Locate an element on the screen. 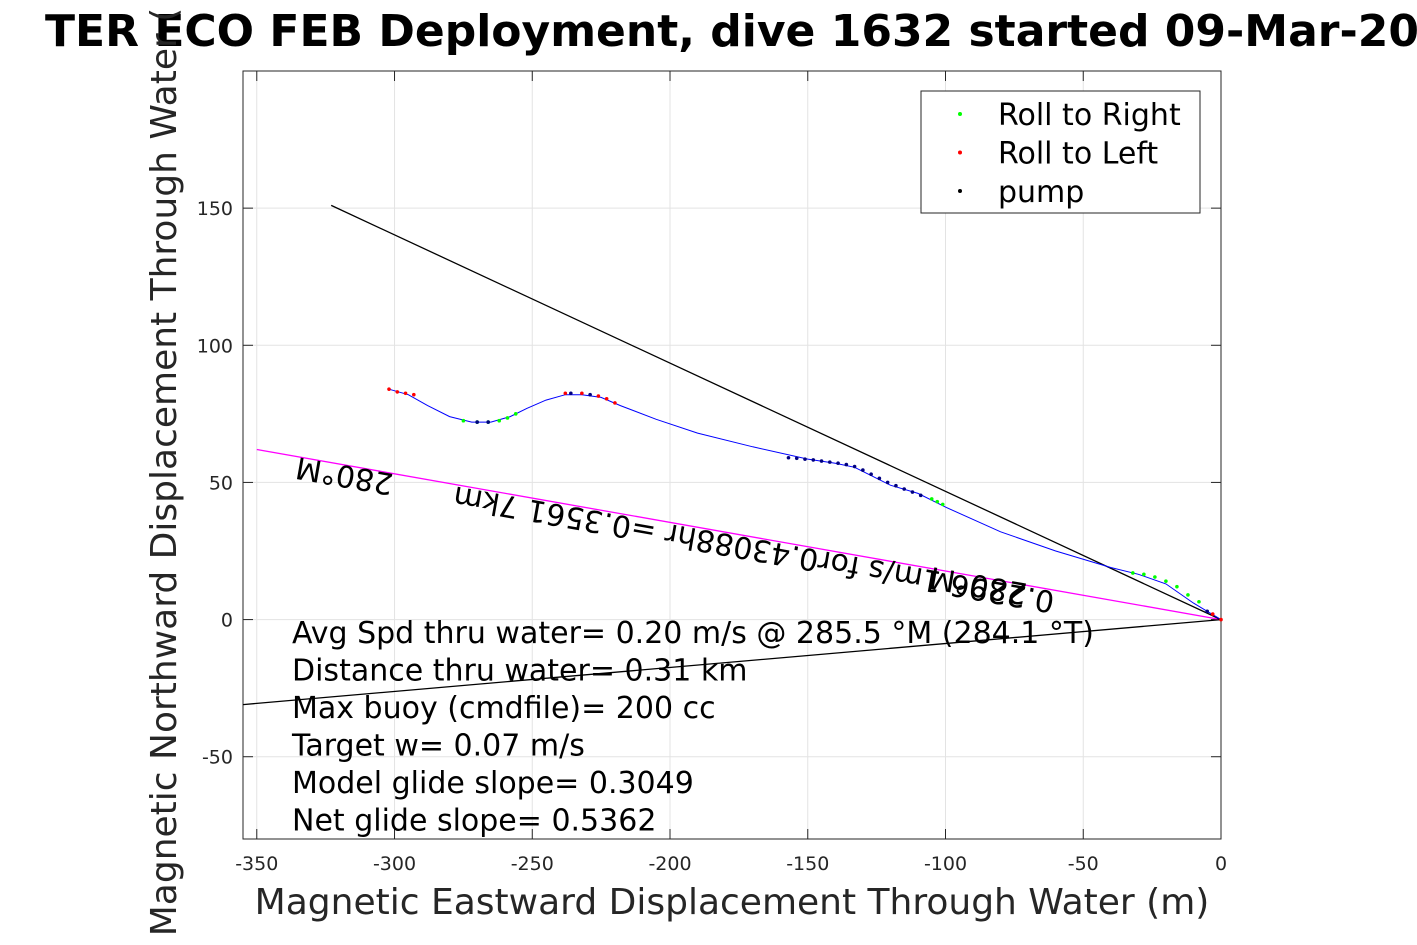 This screenshot has width=1417, height=945. reference-line-lower is located at coordinates (732, 662).